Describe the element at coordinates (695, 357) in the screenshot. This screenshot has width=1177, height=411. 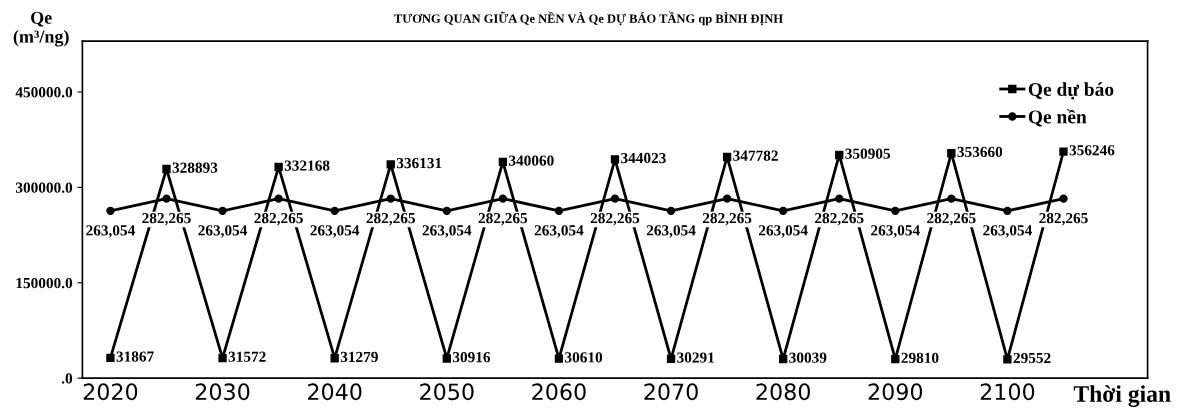
I see `data-label: 30291` at that location.